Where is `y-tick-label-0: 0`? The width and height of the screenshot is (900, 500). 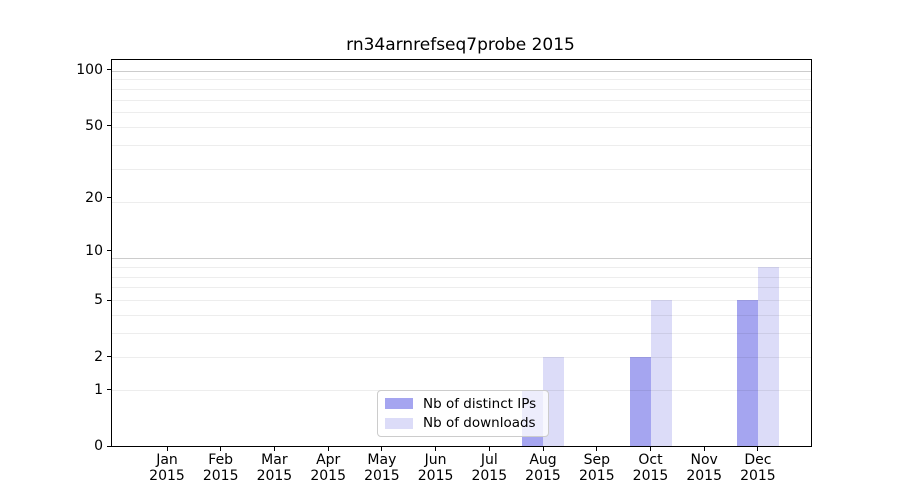
y-tick-label-0: 0 is located at coordinates (98, 446).